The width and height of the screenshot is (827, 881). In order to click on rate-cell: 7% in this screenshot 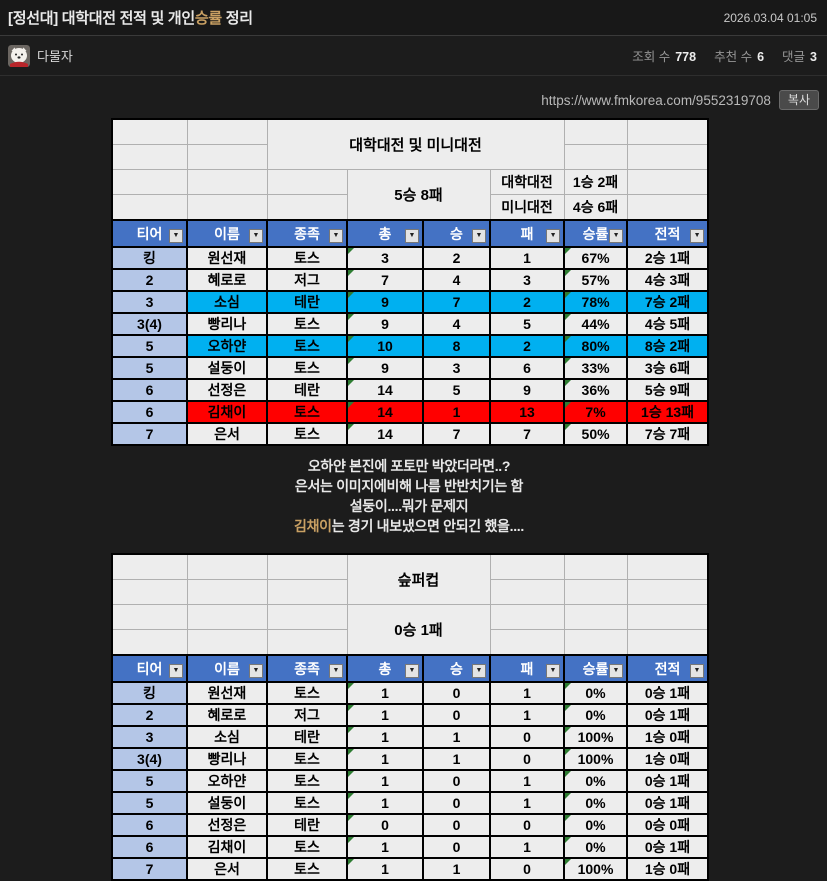, I will do `click(596, 412)`.